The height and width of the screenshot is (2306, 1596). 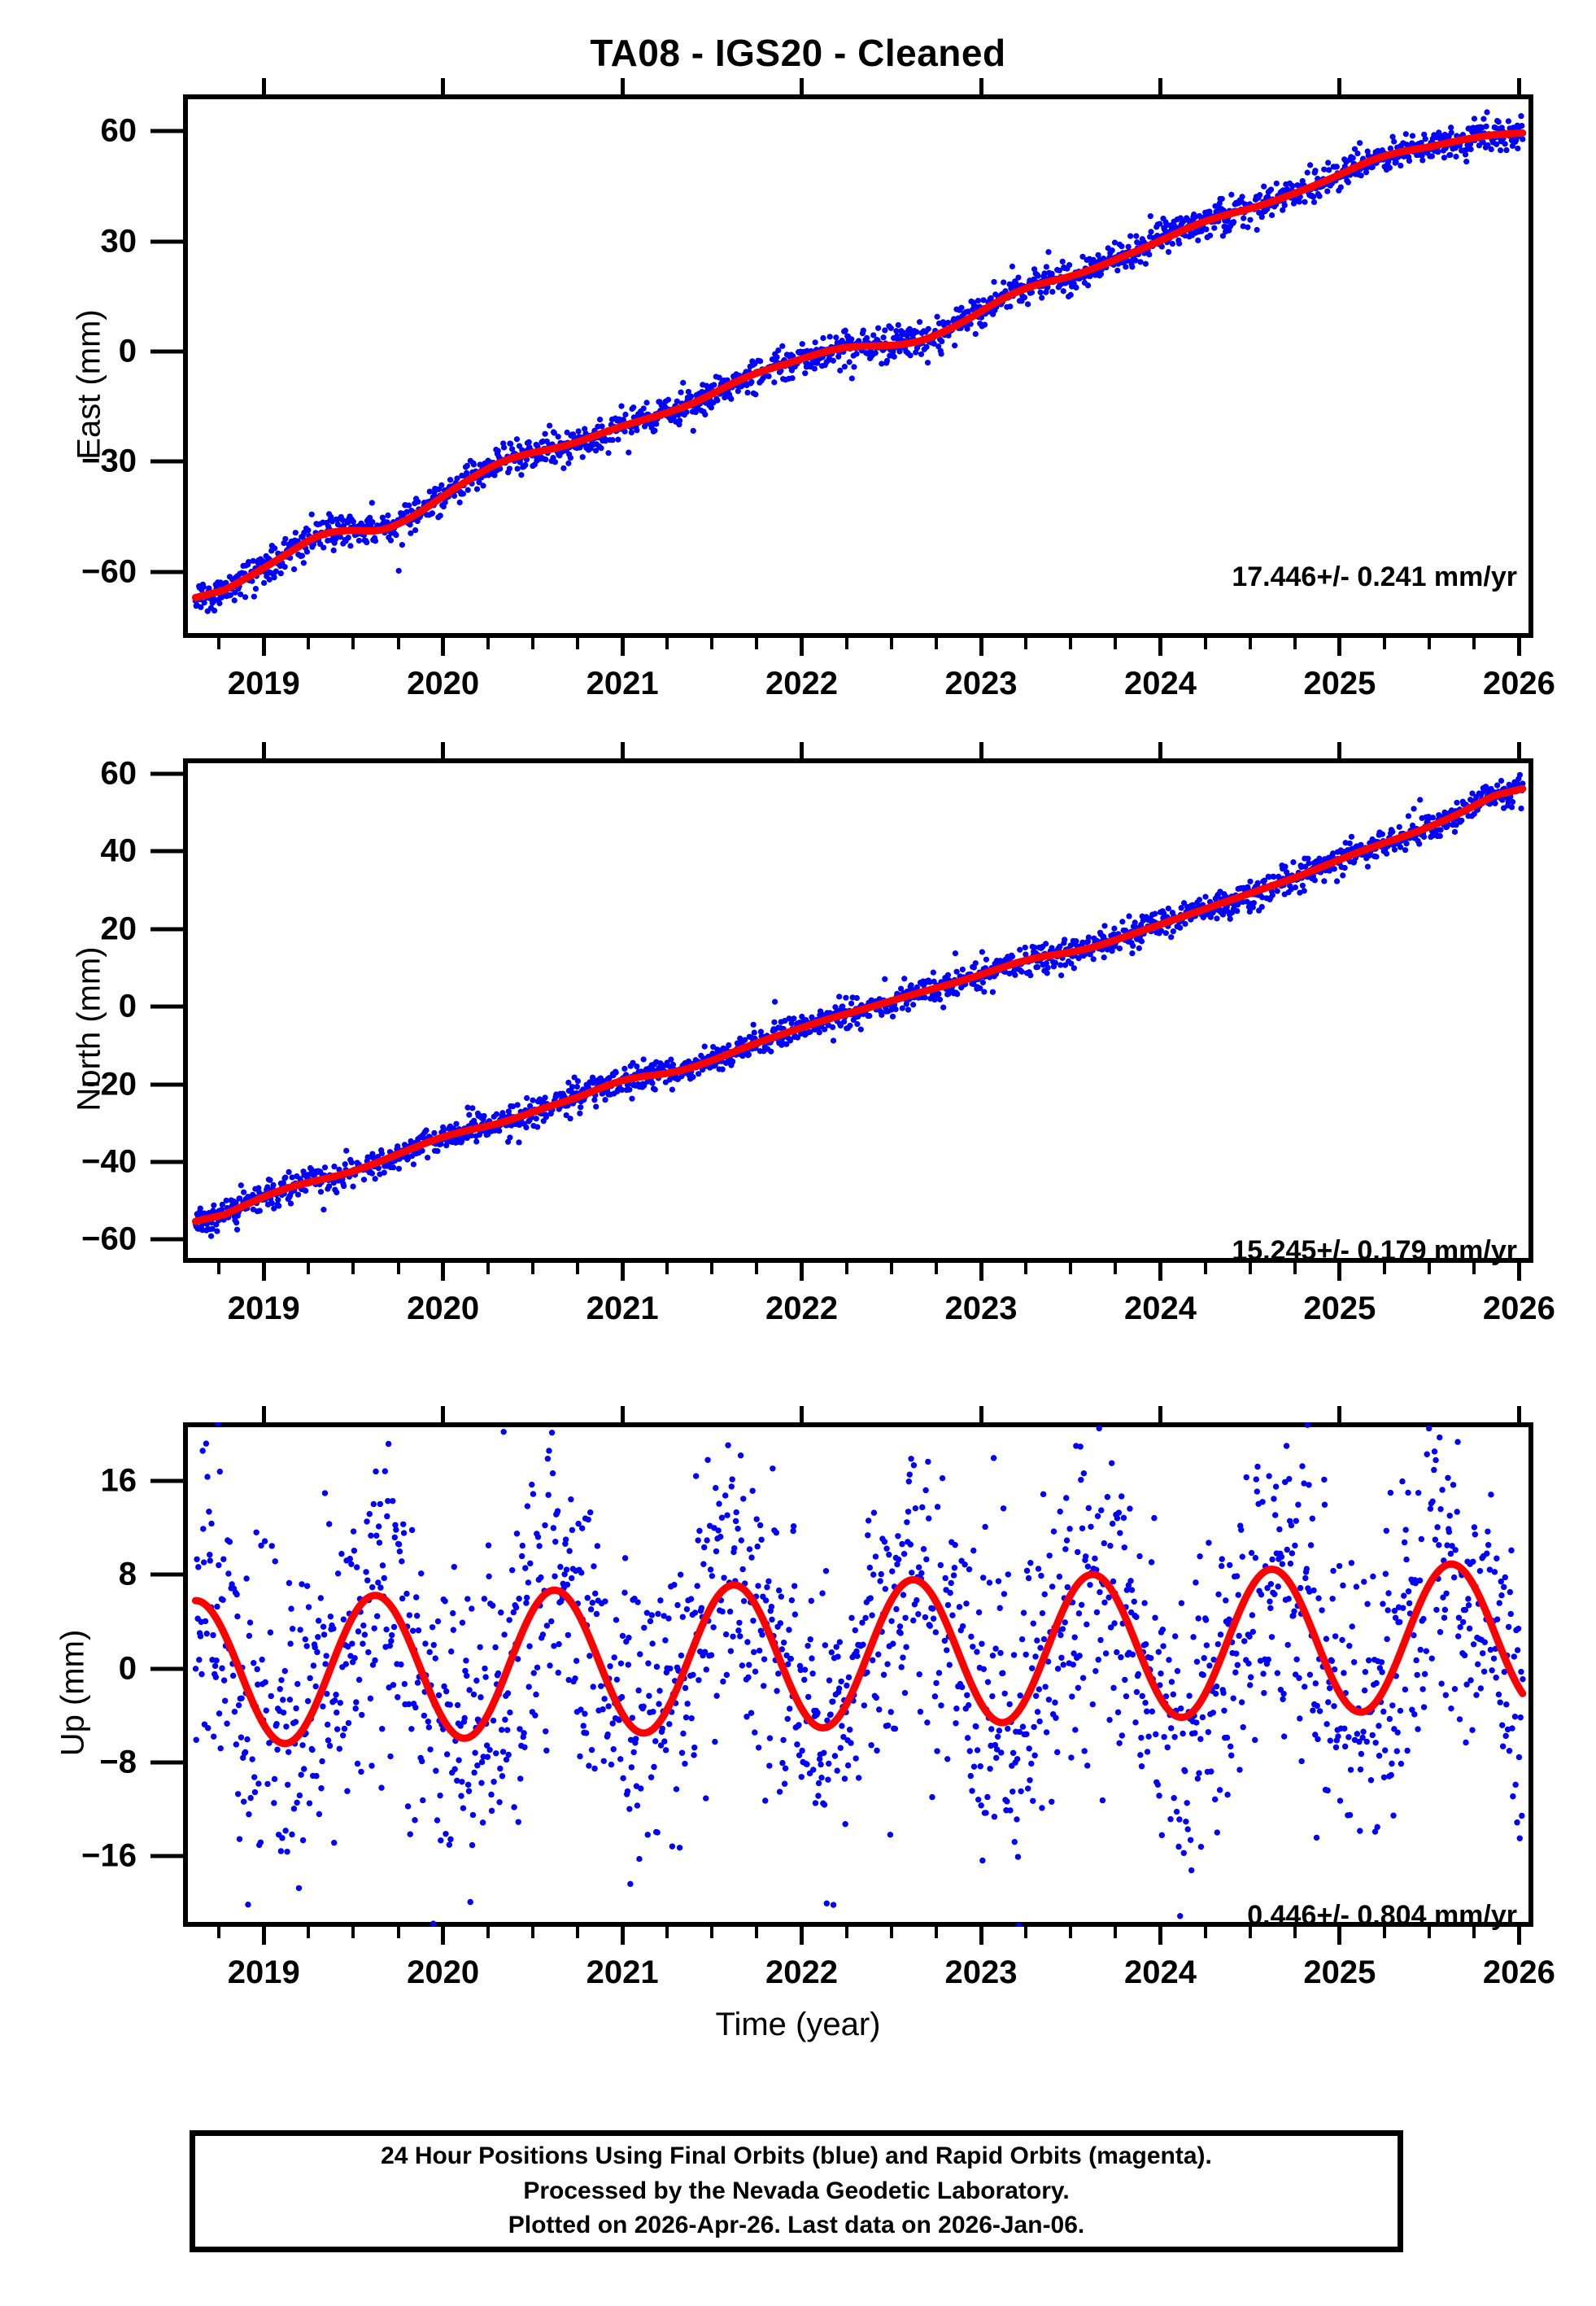 What do you see at coordinates (127, 1574) in the screenshot?
I see `ytick-label: 8` at bounding box center [127, 1574].